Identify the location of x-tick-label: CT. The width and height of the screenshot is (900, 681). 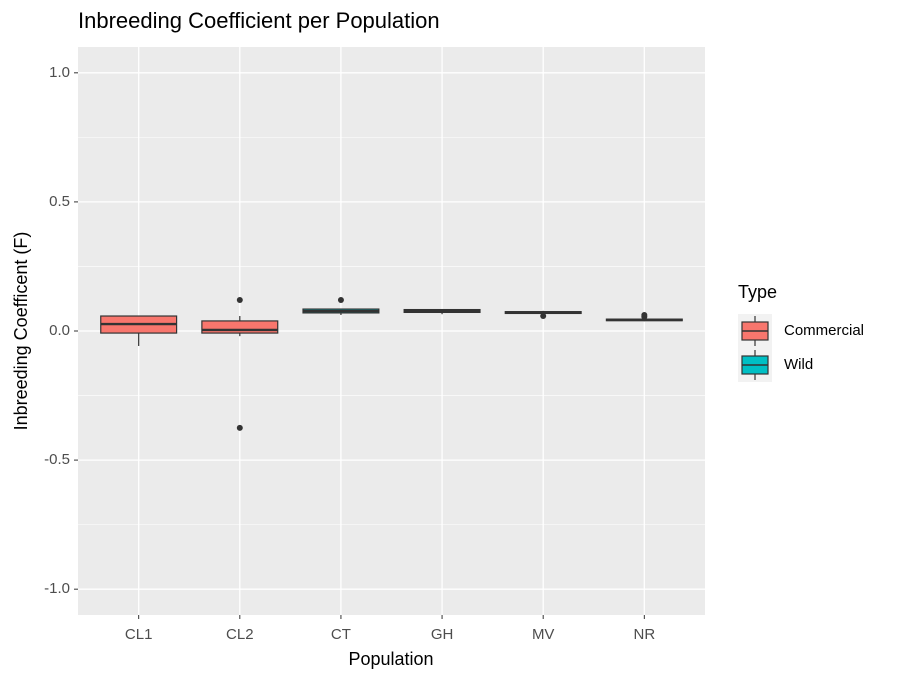
(341, 634).